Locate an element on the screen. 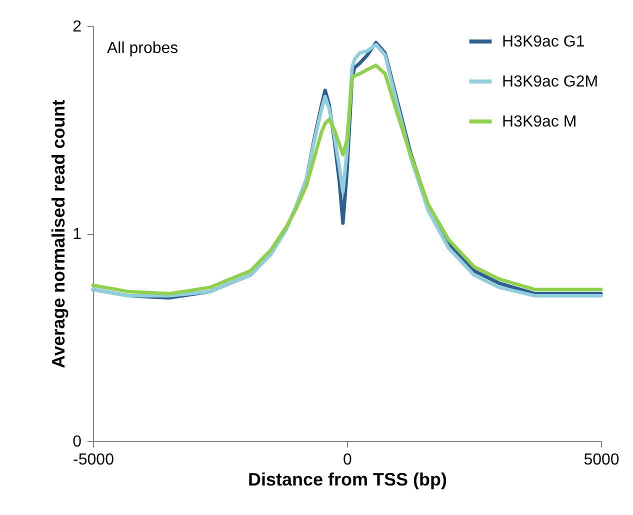  y-tick-label: 0 is located at coordinates (77, 442).